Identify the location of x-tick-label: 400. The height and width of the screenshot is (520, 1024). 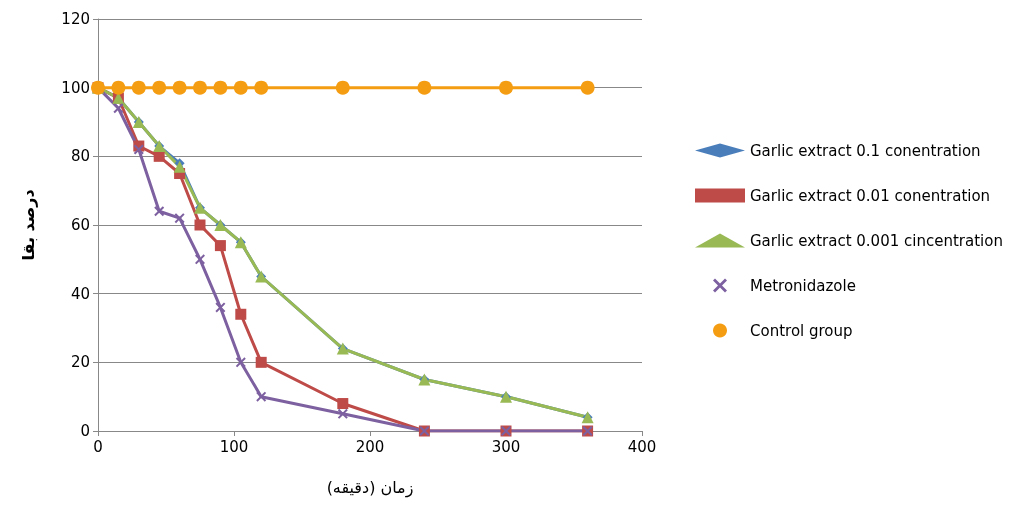
(642, 446).